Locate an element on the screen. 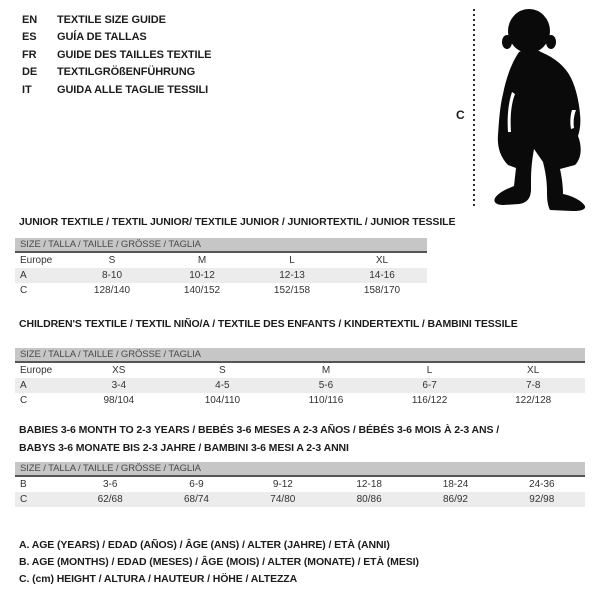  cell: 4-5 is located at coordinates (222, 385).